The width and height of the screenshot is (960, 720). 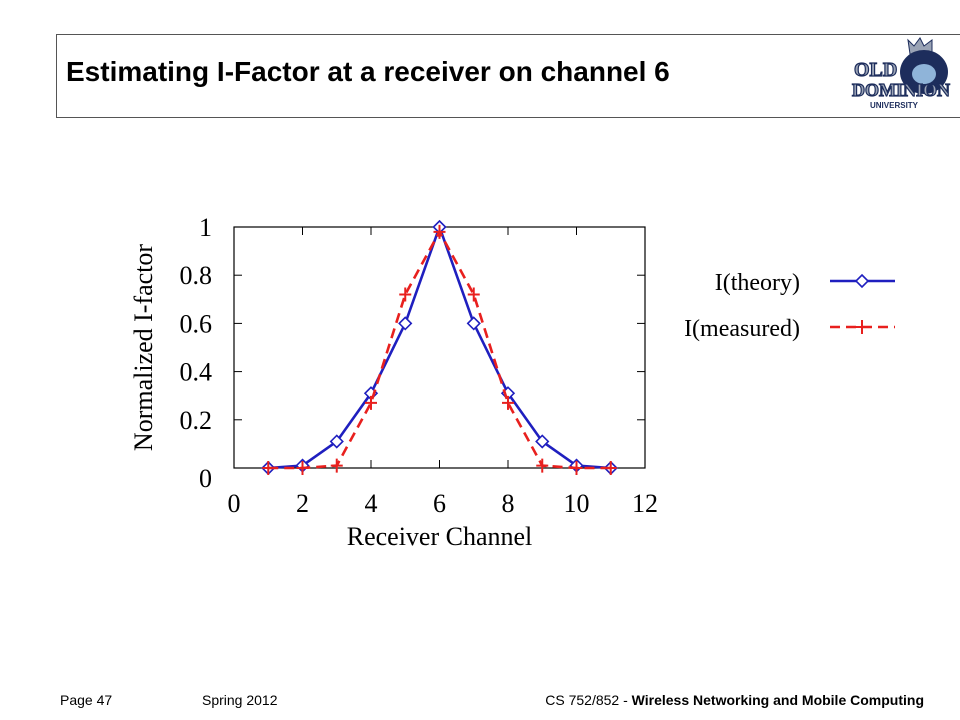 What do you see at coordinates (577, 503) in the screenshot?
I see `x-tick-label: 10` at bounding box center [577, 503].